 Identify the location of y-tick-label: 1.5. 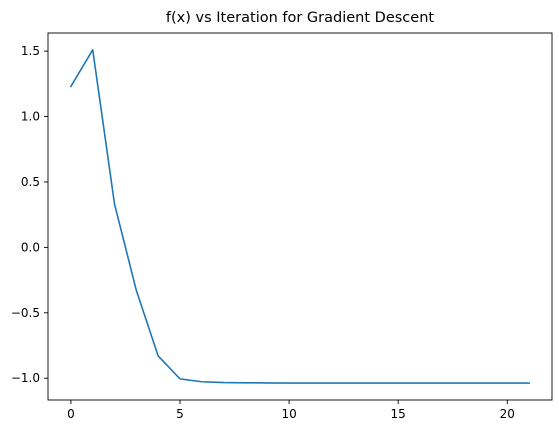
(30, 51).